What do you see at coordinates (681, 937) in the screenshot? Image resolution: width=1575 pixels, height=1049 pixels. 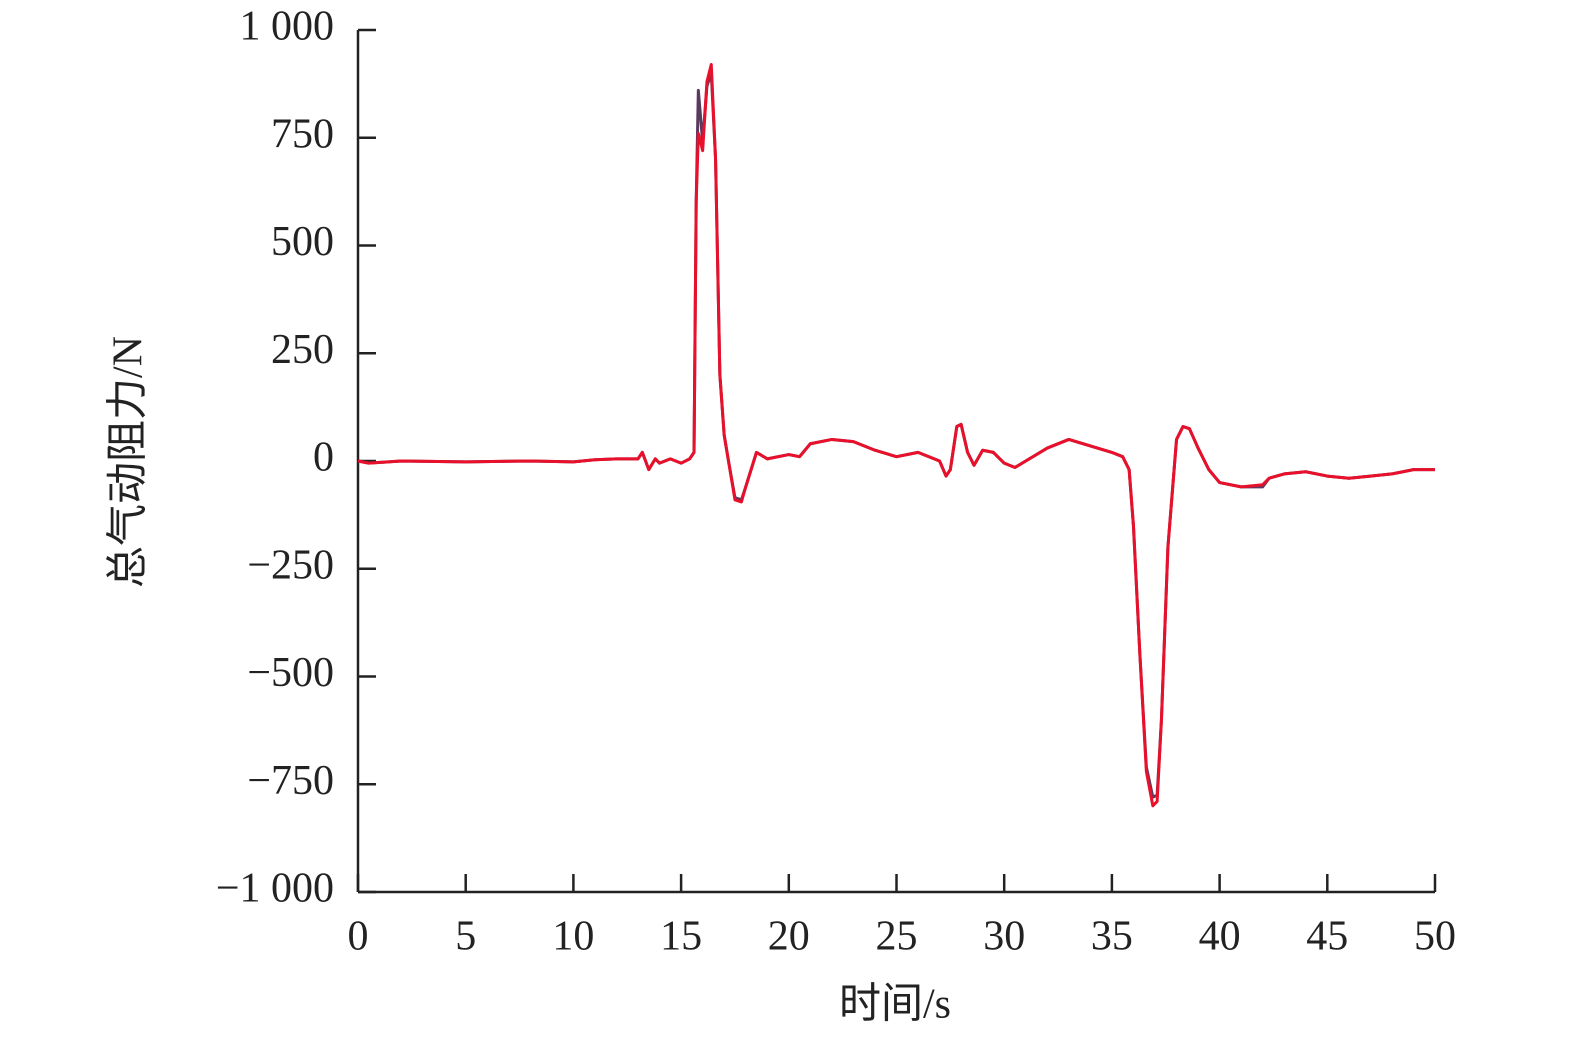 I see `x-tick-label: 15` at bounding box center [681, 937].